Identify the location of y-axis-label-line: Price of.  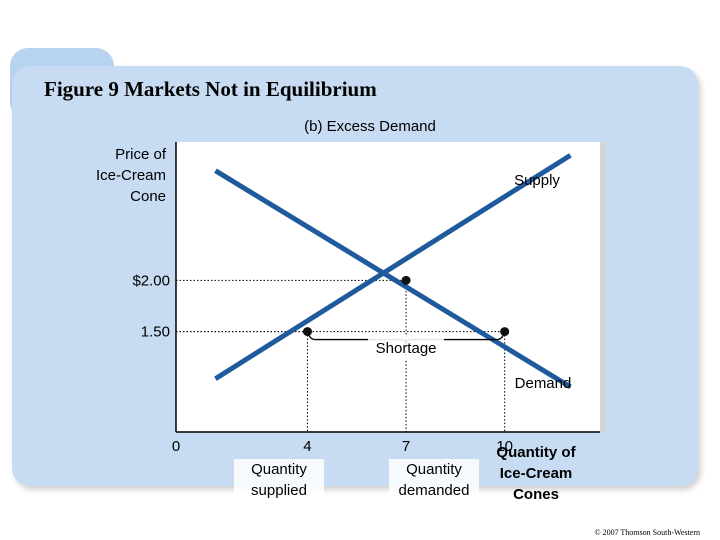
(140, 154).